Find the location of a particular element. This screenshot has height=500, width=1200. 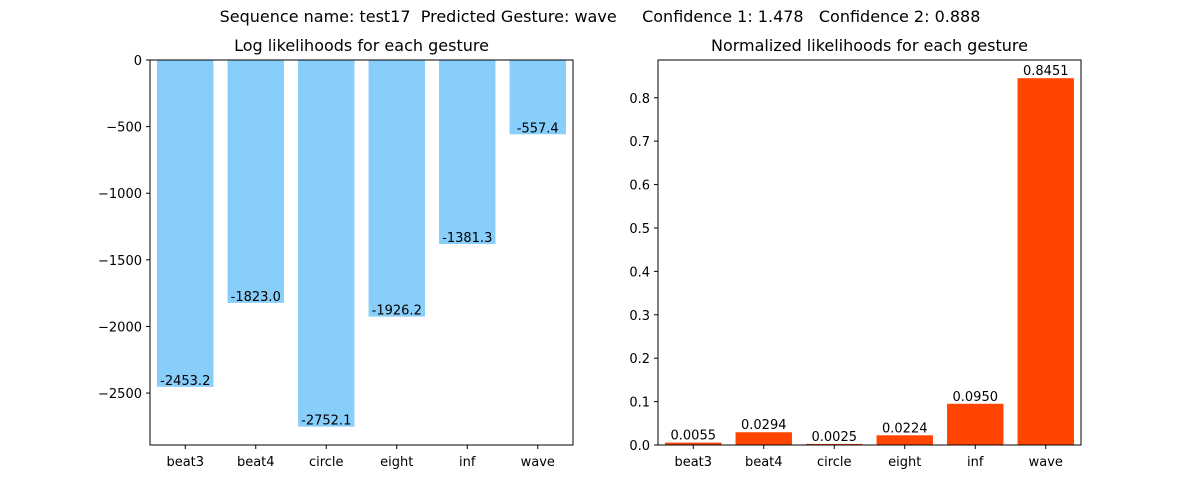

chart2-title: Normalized likelihoods for each gesture is located at coordinates (869, 45).